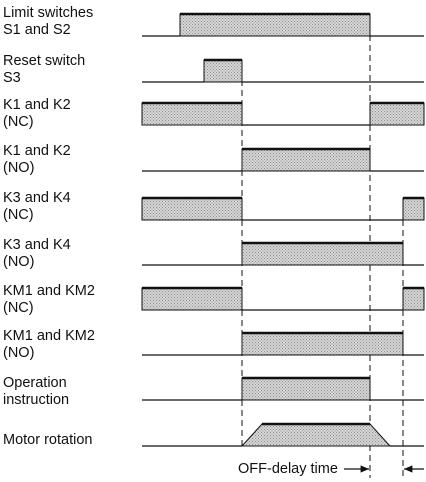 The width and height of the screenshot is (426, 482). What do you see at coordinates (283, 159) in the screenshot?
I see `waveform-k1k2-no` at bounding box center [283, 159].